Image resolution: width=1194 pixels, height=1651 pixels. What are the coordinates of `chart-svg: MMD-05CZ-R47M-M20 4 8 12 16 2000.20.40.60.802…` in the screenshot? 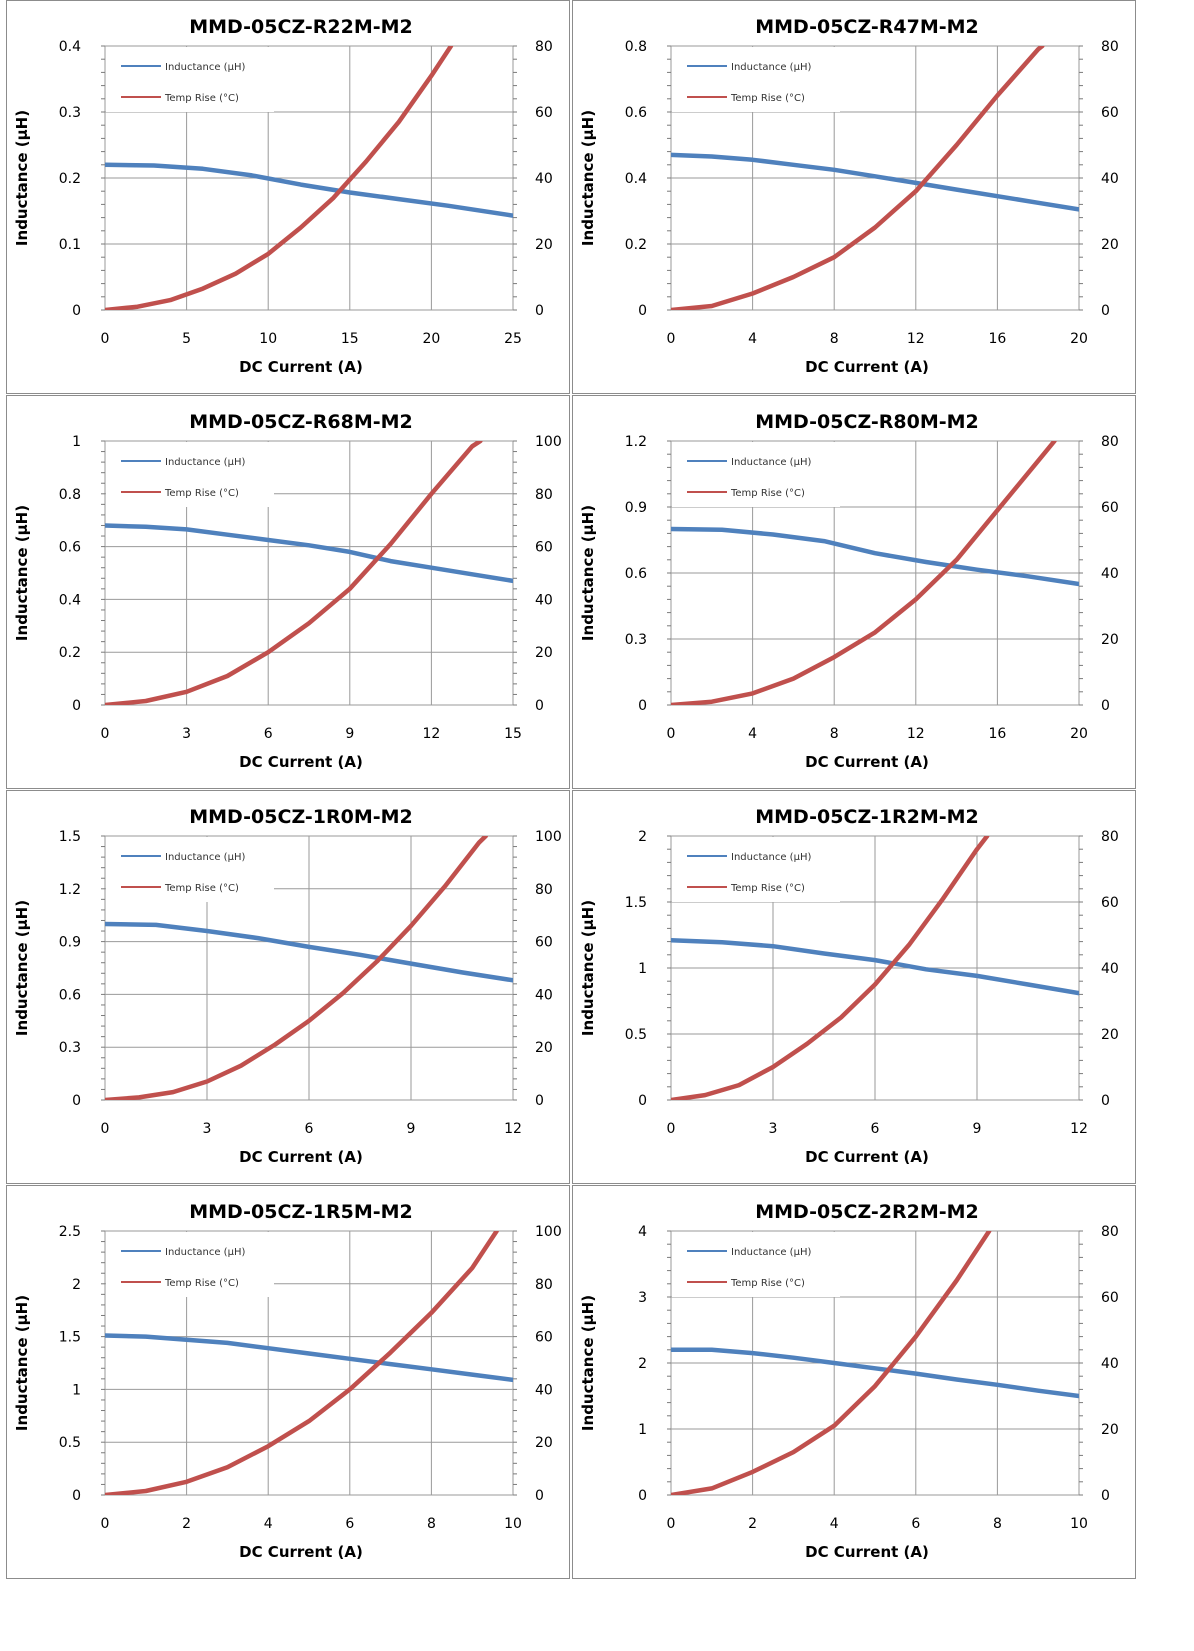 It's located at (849, 196).